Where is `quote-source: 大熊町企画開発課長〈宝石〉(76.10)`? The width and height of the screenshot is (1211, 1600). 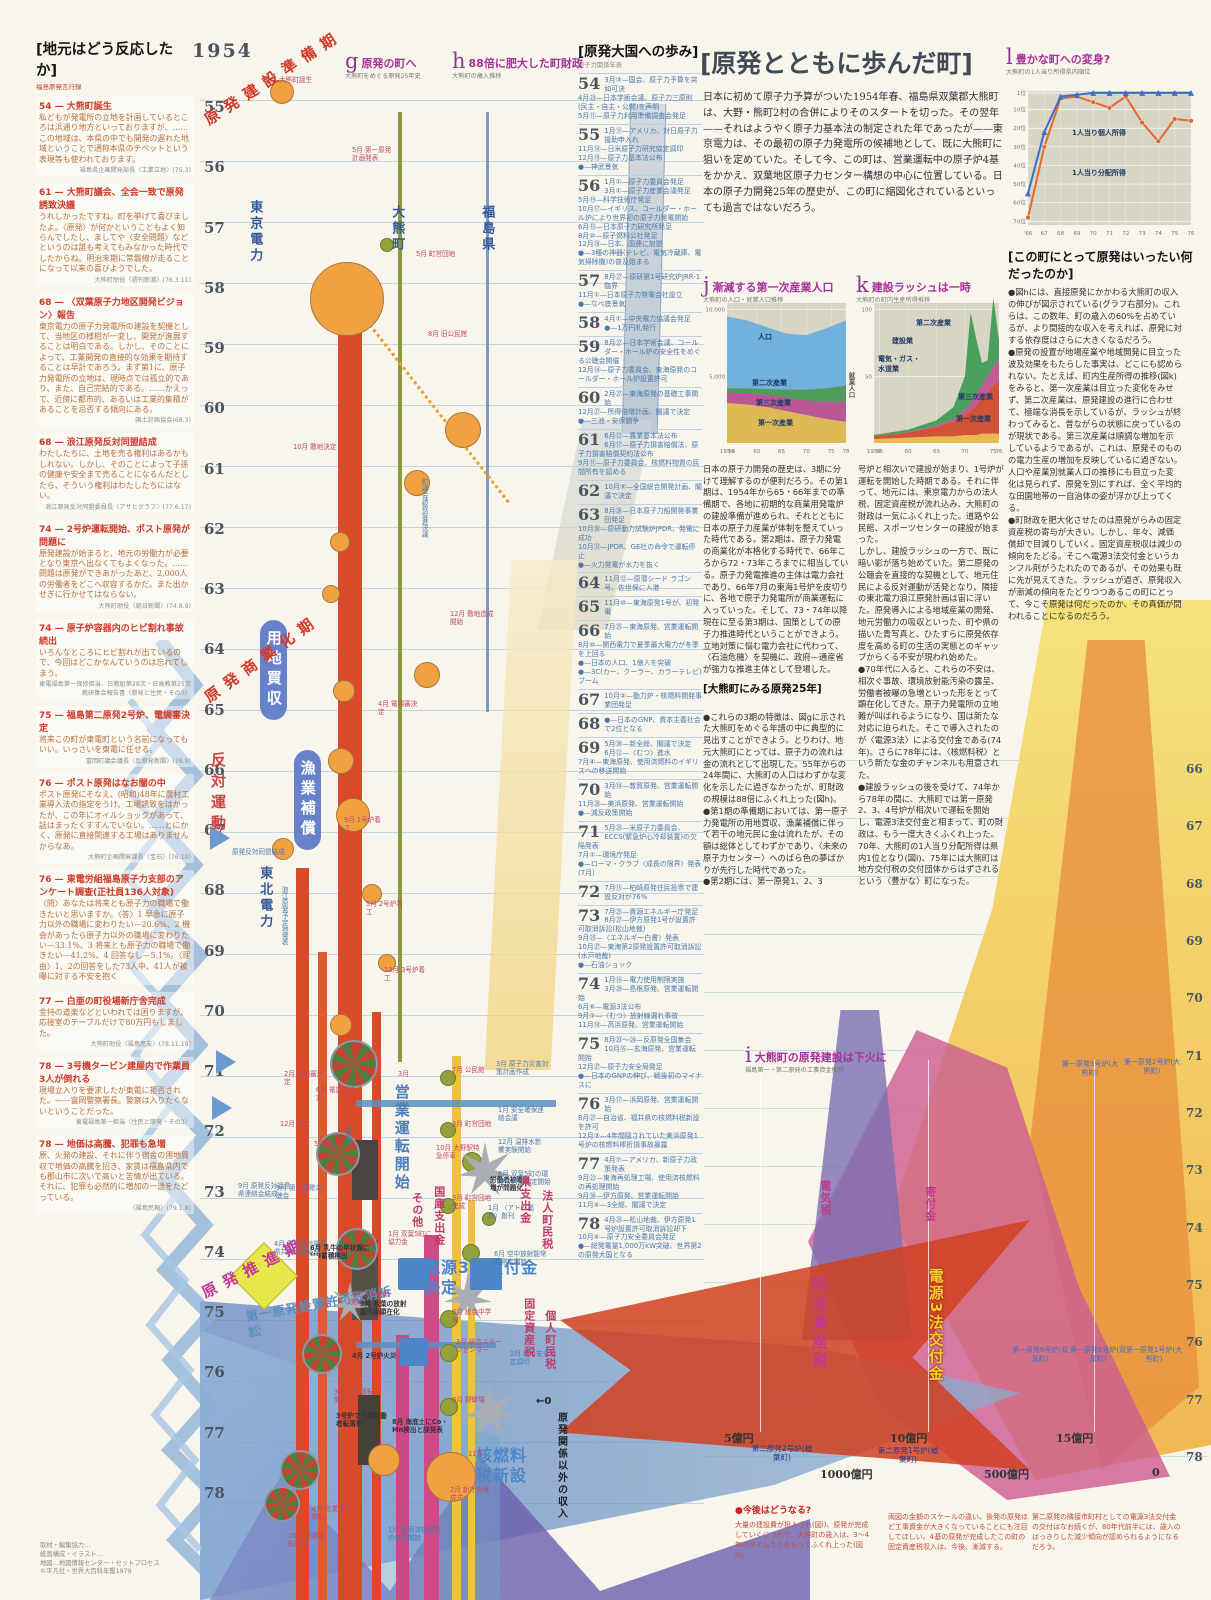
quote-source: 大熊町企画開発課長〈宝石〉(76.10) is located at coordinates (139, 858).